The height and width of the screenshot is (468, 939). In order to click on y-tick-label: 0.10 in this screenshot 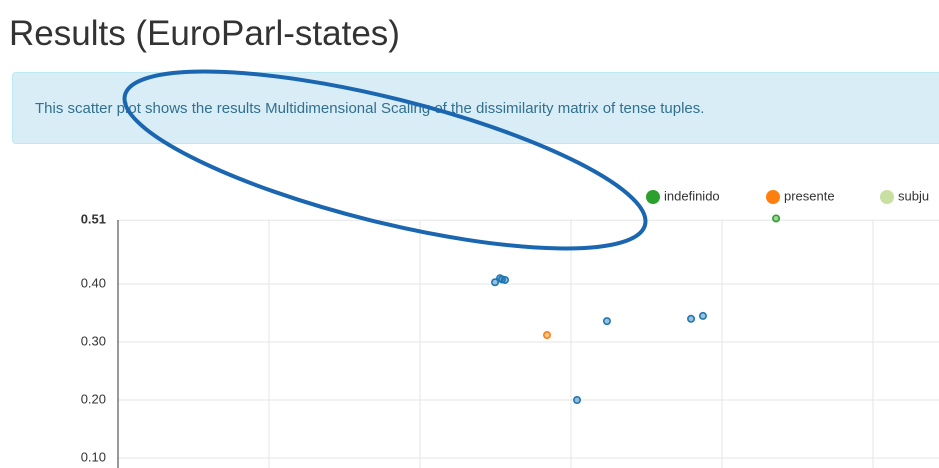, I will do `click(93, 456)`.